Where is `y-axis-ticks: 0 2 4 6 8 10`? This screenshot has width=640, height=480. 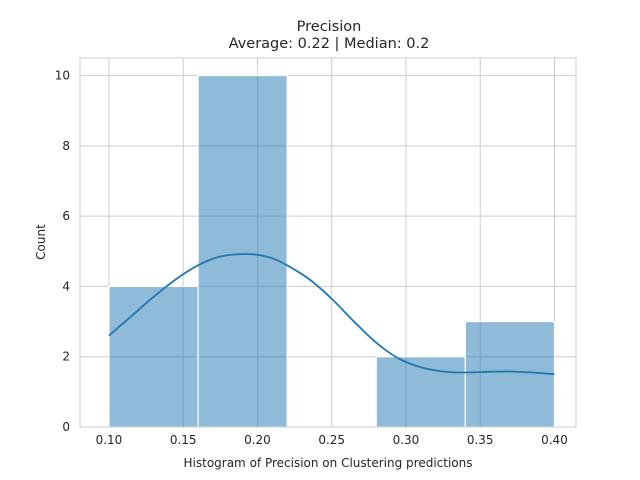 y-axis-ticks: 0 2 4 6 8 10 is located at coordinates (62, 251).